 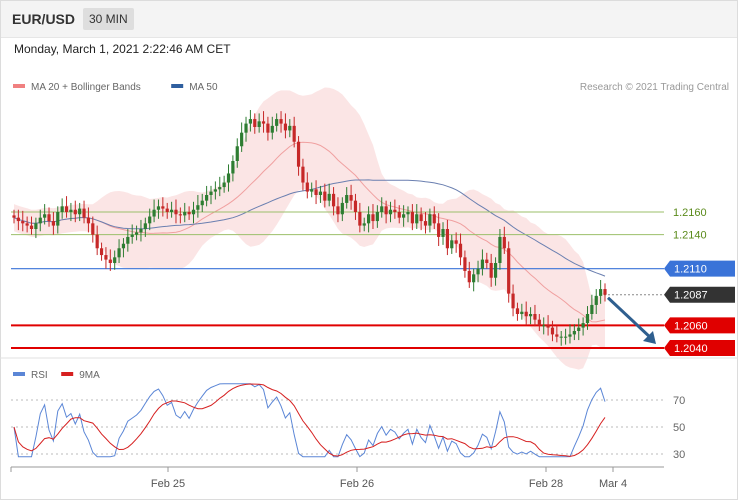 What do you see at coordinates (654, 87) in the screenshot?
I see `credit-text: Research © 2021 Trading Central` at bounding box center [654, 87].